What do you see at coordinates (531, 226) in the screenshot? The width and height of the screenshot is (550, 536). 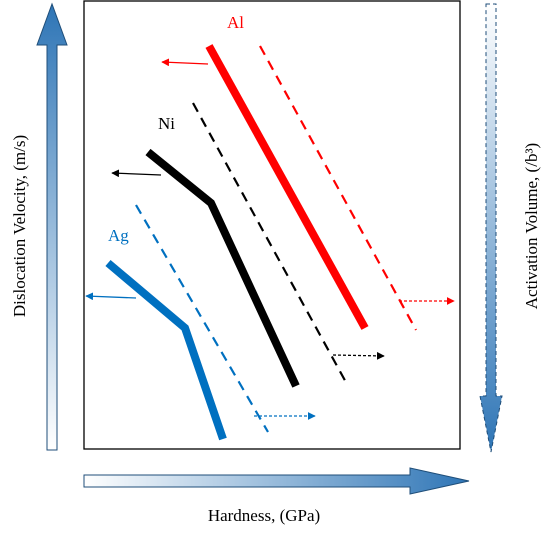 I see `y-right-axis-label: Activation Volume, (/b³)` at bounding box center [531, 226].